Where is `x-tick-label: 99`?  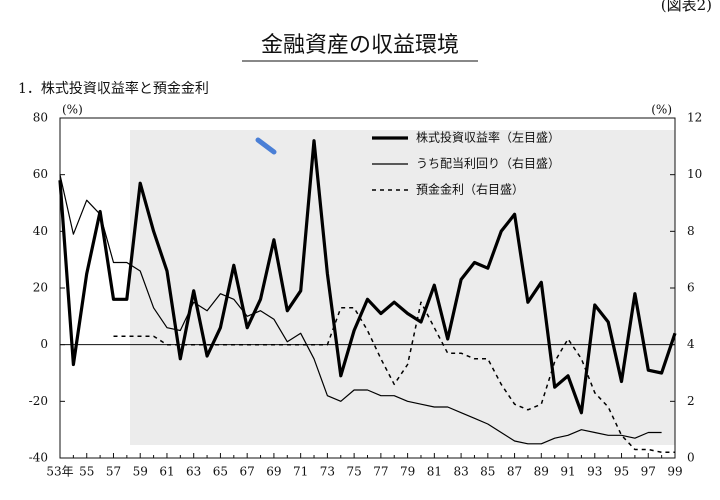 x-tick-label: 99 is located at coordinates (674, 472).